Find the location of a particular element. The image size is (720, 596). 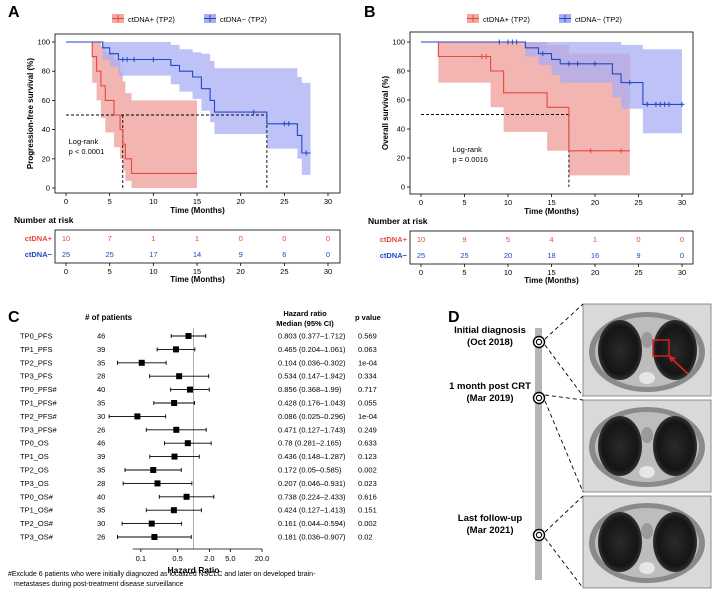

forest-row-label: TP1_PFS# is located at coordinates (39, 403).